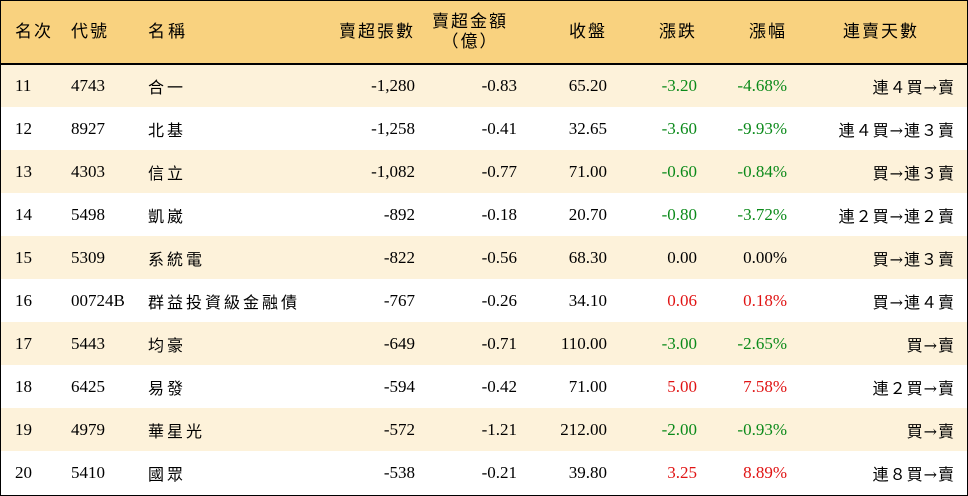 The height and width of the screenshot is (496, 968). Describe the element at coordinates (167, 87) in the screenshot. I see `name-cell: 合一` at that location.